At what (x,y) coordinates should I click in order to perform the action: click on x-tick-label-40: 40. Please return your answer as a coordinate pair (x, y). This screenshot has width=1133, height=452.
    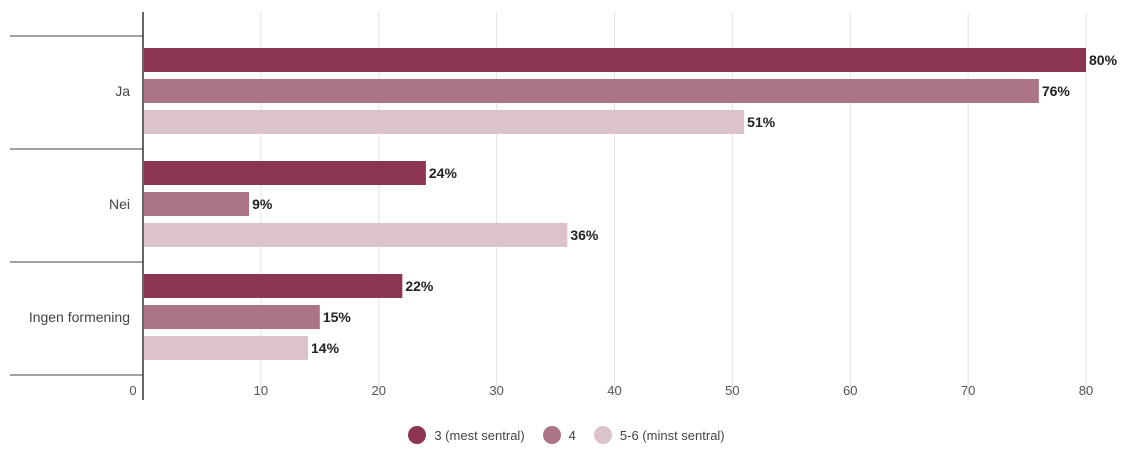
    Looking at the image, I should click on (614, 390).